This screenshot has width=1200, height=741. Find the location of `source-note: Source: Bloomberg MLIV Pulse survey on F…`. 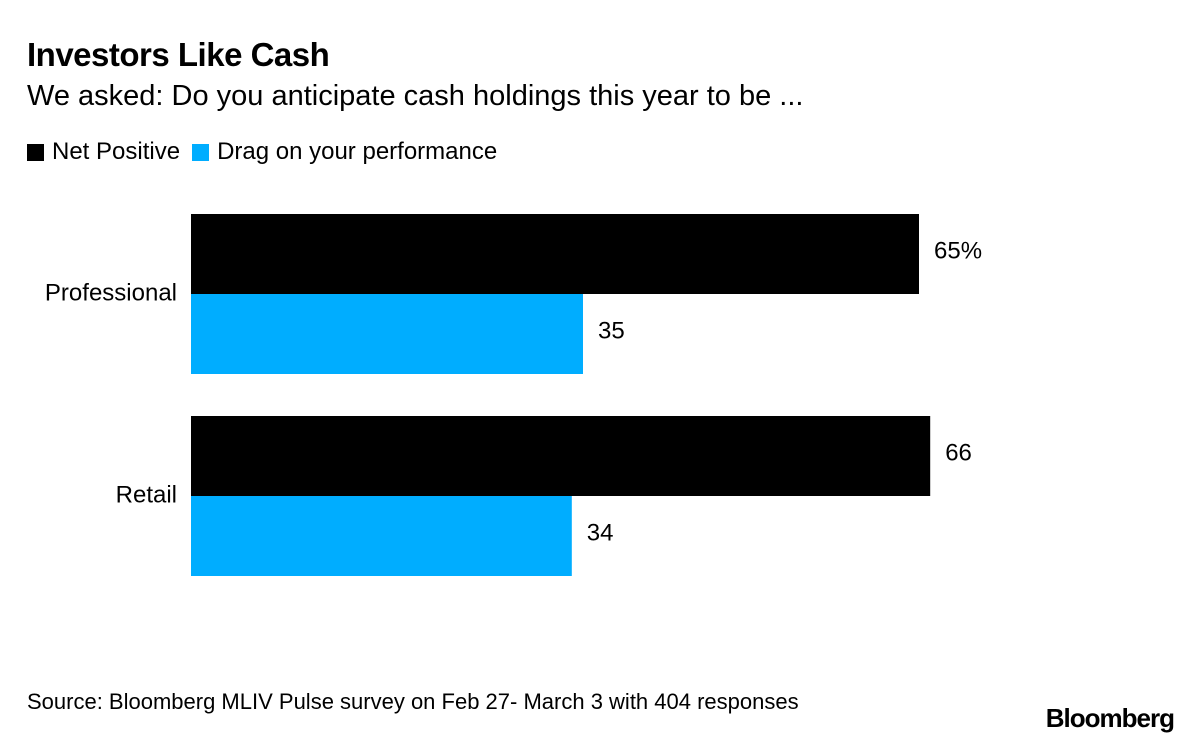

source-note: Source: Bloomberg MLIV Pulse survey on F… is located at coordinates (413, 701).